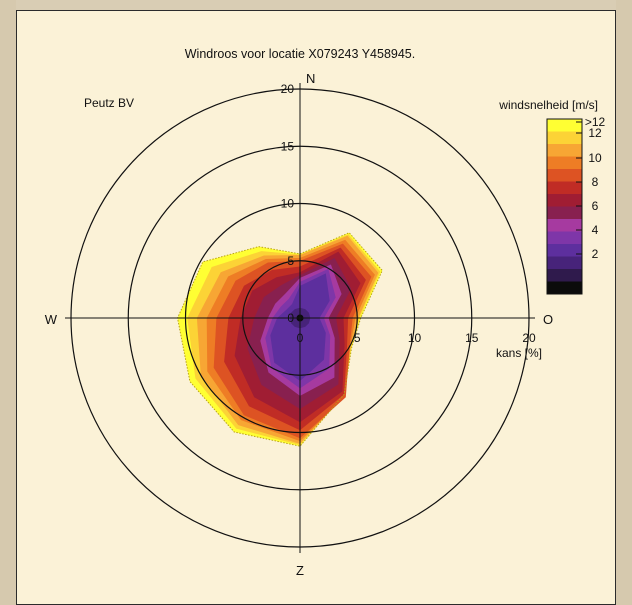 Image resolution: width=632 pixels, height=605 pixels. What do you see at coordinates (310, 78) in the screenshot?
I see `compass-north: N` at bounding box center [310, 78].